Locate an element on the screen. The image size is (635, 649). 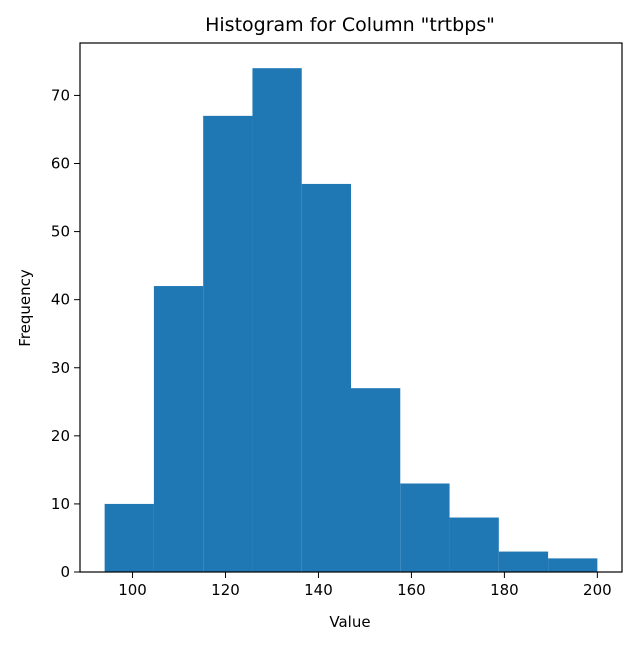
y-tick-label: 20 is located at coordinates (60, 436).